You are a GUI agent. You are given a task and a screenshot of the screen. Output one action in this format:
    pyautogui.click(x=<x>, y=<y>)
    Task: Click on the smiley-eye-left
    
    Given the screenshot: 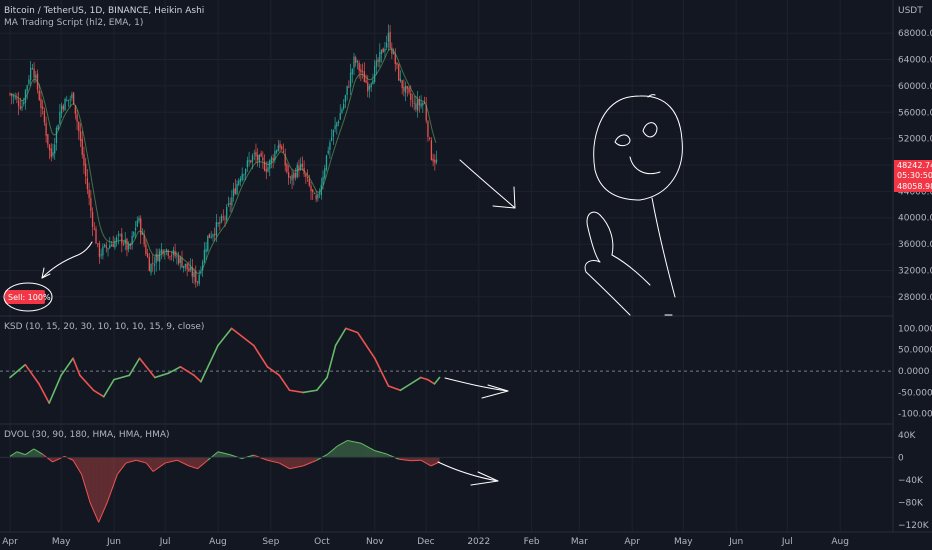 What is the action you would take?
    pyautogui.click(x=622, y=140)
    